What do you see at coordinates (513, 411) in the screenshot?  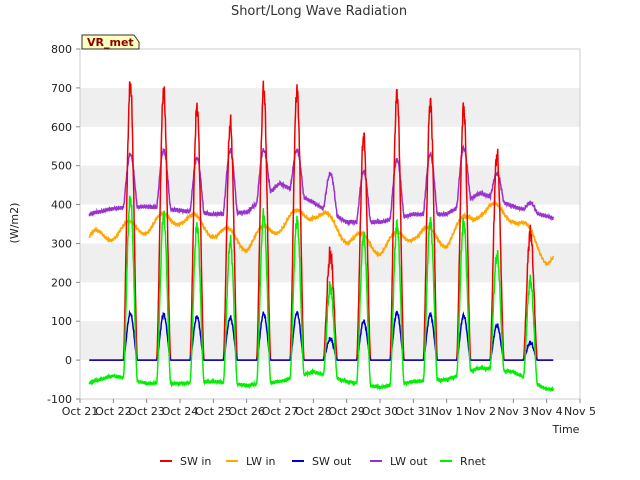 I see `x-tick-label: Nov 3` at bounding box center [513, 411].